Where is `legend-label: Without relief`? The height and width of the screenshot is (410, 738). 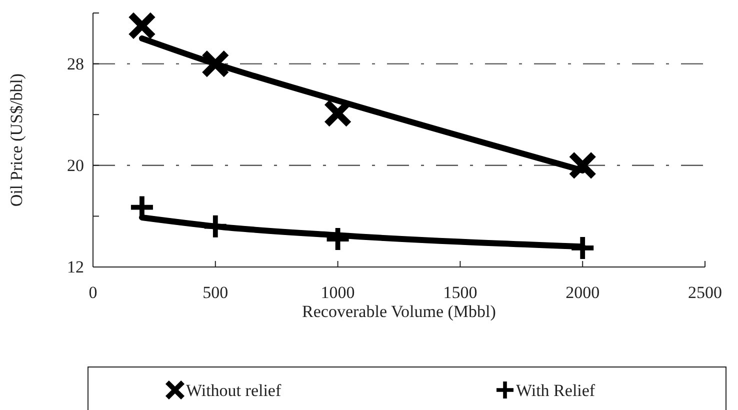
legend-label: Without relief is located at coordinates (234, 390).